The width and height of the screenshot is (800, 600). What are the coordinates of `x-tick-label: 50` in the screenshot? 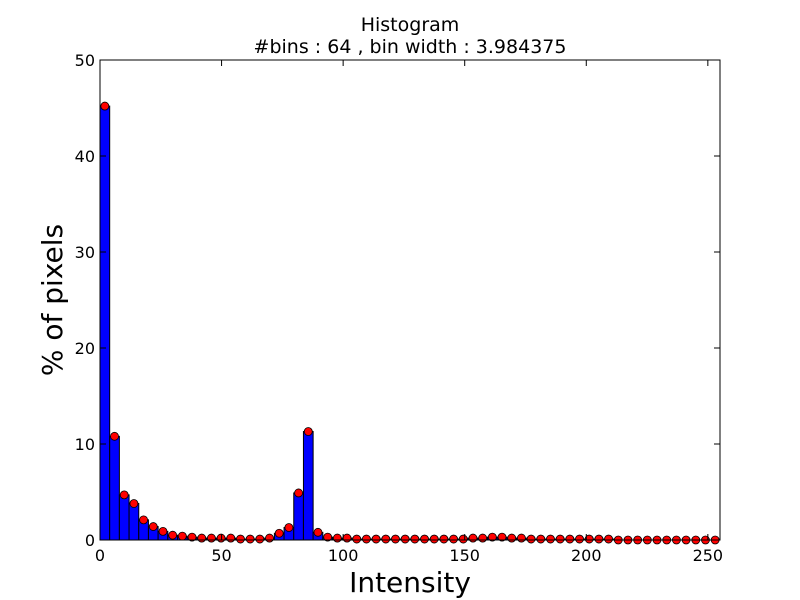 It's located at (221, 555).